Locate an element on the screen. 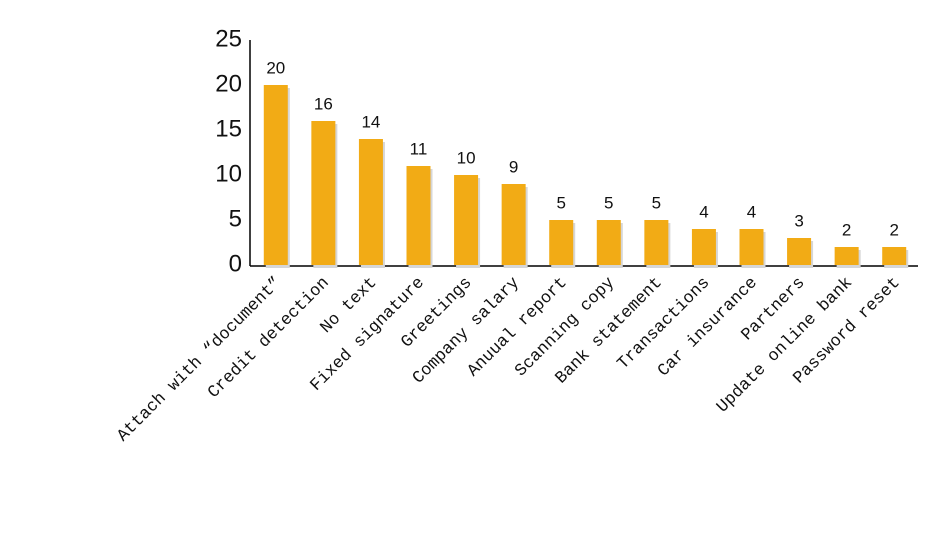 The image size is (949, 548). y-tick-label: 5 is located at coordinates (235, 218).